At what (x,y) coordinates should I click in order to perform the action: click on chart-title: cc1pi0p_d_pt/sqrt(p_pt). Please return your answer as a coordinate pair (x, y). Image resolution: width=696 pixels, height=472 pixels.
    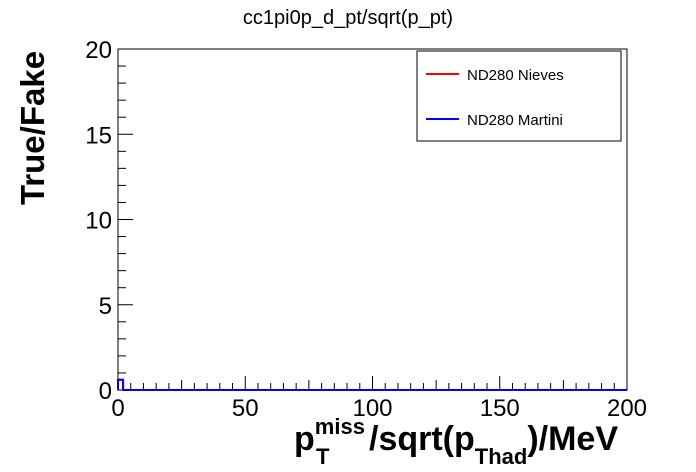
    Looking at the image, I should click on (348, 18).